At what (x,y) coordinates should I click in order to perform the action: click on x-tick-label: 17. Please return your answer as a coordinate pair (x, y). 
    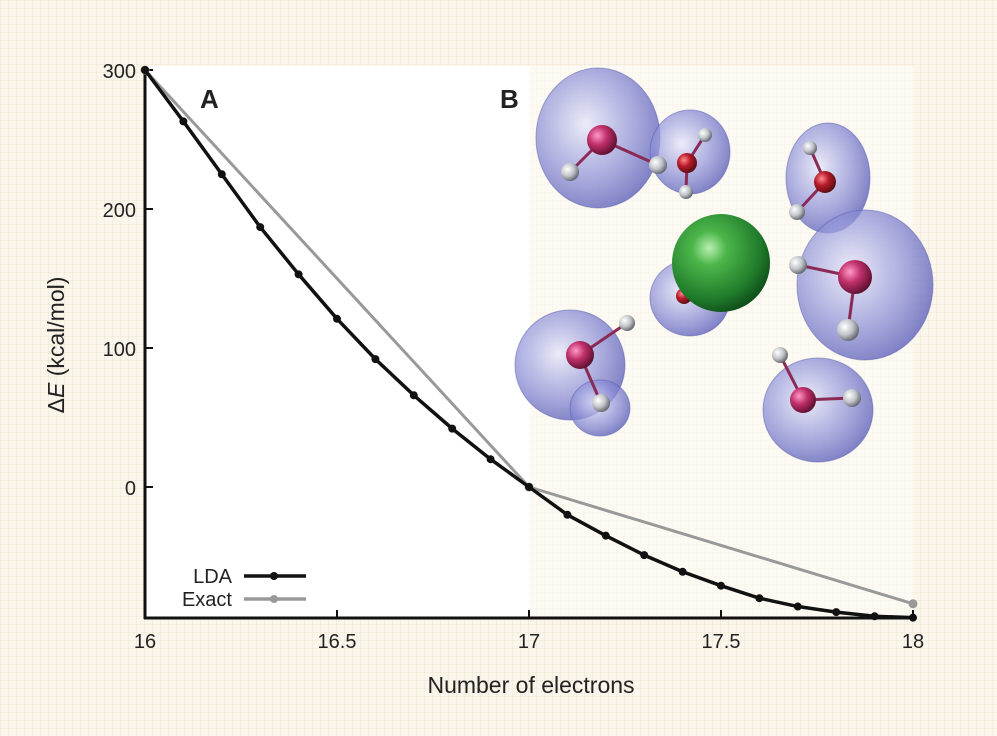
    Looking at the image, I should click on (529, 642).